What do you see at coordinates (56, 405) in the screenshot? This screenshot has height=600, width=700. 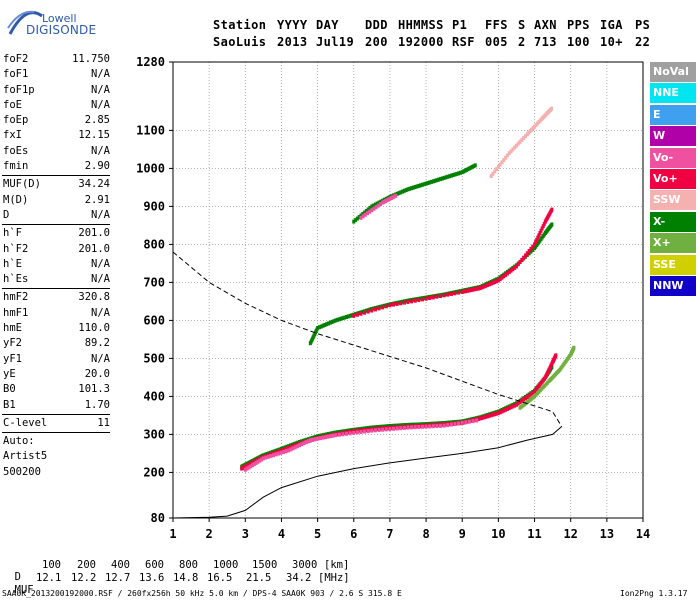 I see `param-row-b1: B1 1.70` at bounding box center [56, 405].